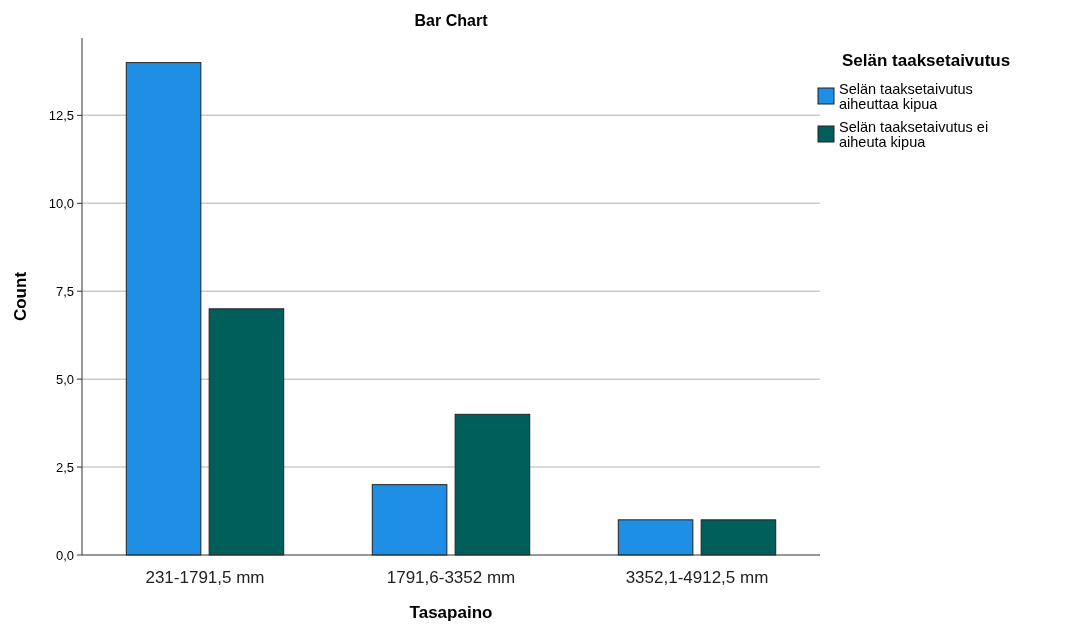 This screenshot has width=1087, height=630. I want to click on legend-label: Selän taaksetaivutus ei aiheuta kipua, so click(914, 134).